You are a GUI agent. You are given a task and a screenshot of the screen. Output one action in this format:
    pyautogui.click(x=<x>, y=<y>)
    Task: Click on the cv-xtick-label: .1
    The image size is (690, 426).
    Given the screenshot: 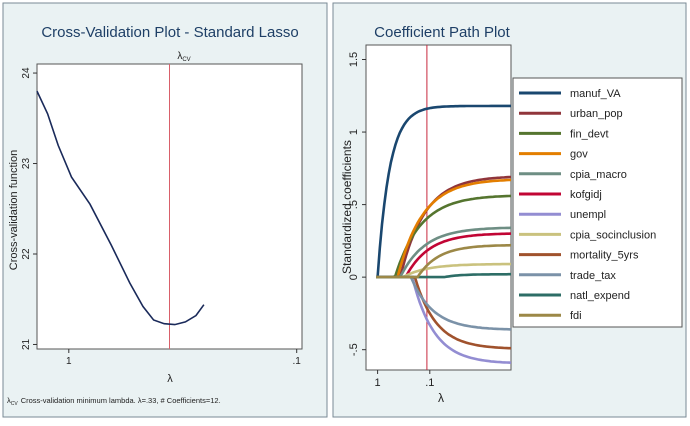 What is the action you would take?
    pyautogui.click(x=297, y=361)
    